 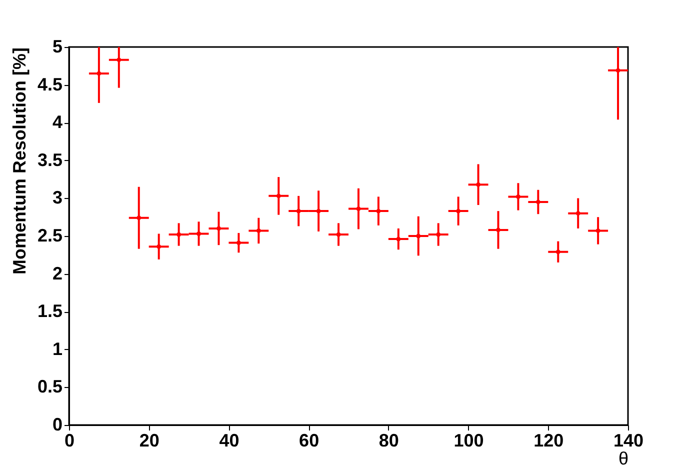 I want to click on y-tick-label: 0.5, so click(x=49, y=386).